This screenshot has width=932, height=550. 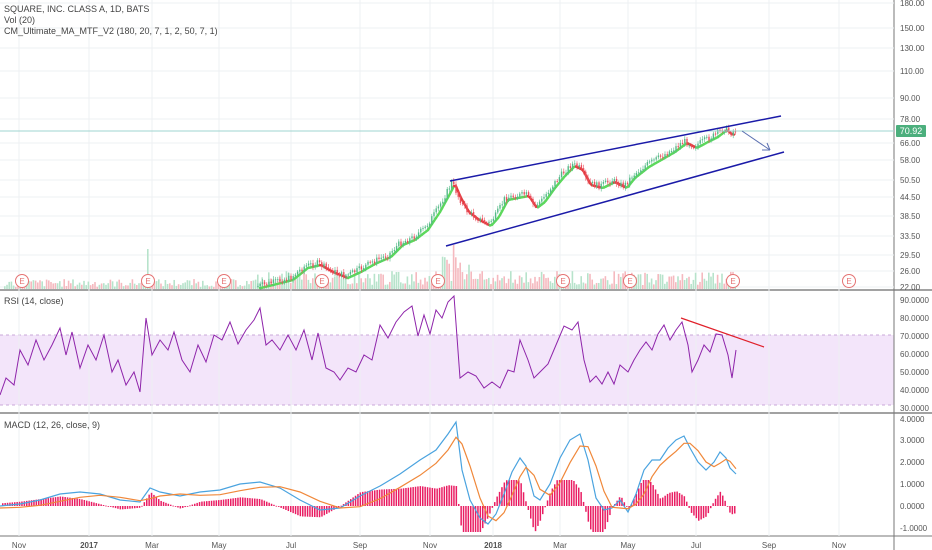 What do you see at coordinates (766, 146) in the screenshot?
I see `projection-arrow-head` at bounding box center [766, 146].